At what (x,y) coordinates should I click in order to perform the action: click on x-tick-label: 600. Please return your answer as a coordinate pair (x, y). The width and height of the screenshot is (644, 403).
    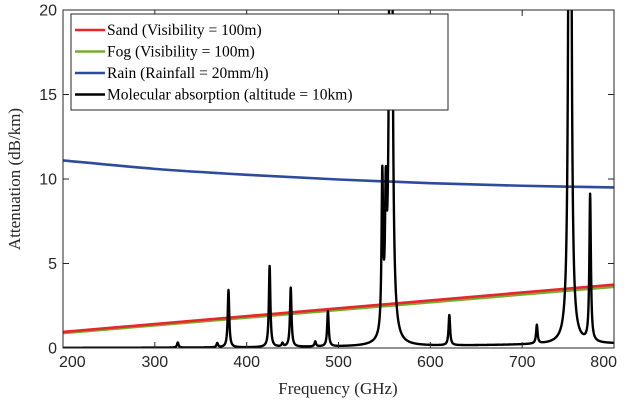
    Looking at the image, I should click on (430, 362).